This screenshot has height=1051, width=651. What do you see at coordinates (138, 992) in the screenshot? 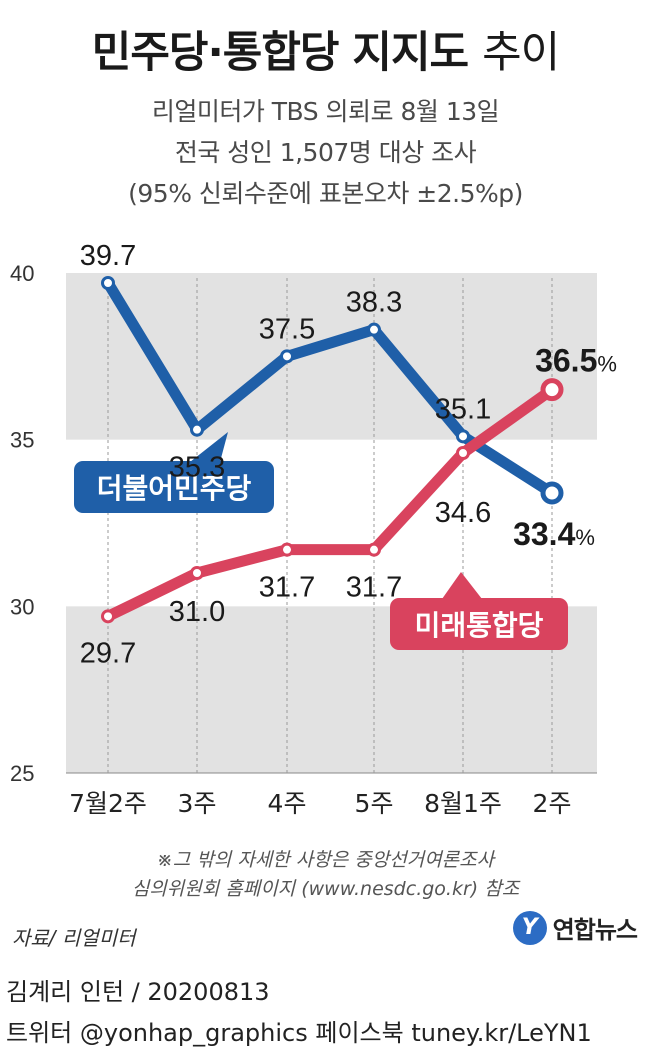
I see `footer-credit: 김계리 인턴 / 20200813` at bounding box center [138, 992].